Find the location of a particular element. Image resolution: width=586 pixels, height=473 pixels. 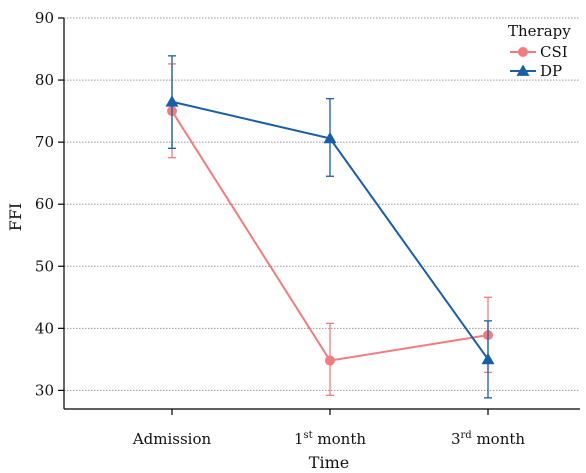

legend-title: Therapy is located at coordinates (539, 31).